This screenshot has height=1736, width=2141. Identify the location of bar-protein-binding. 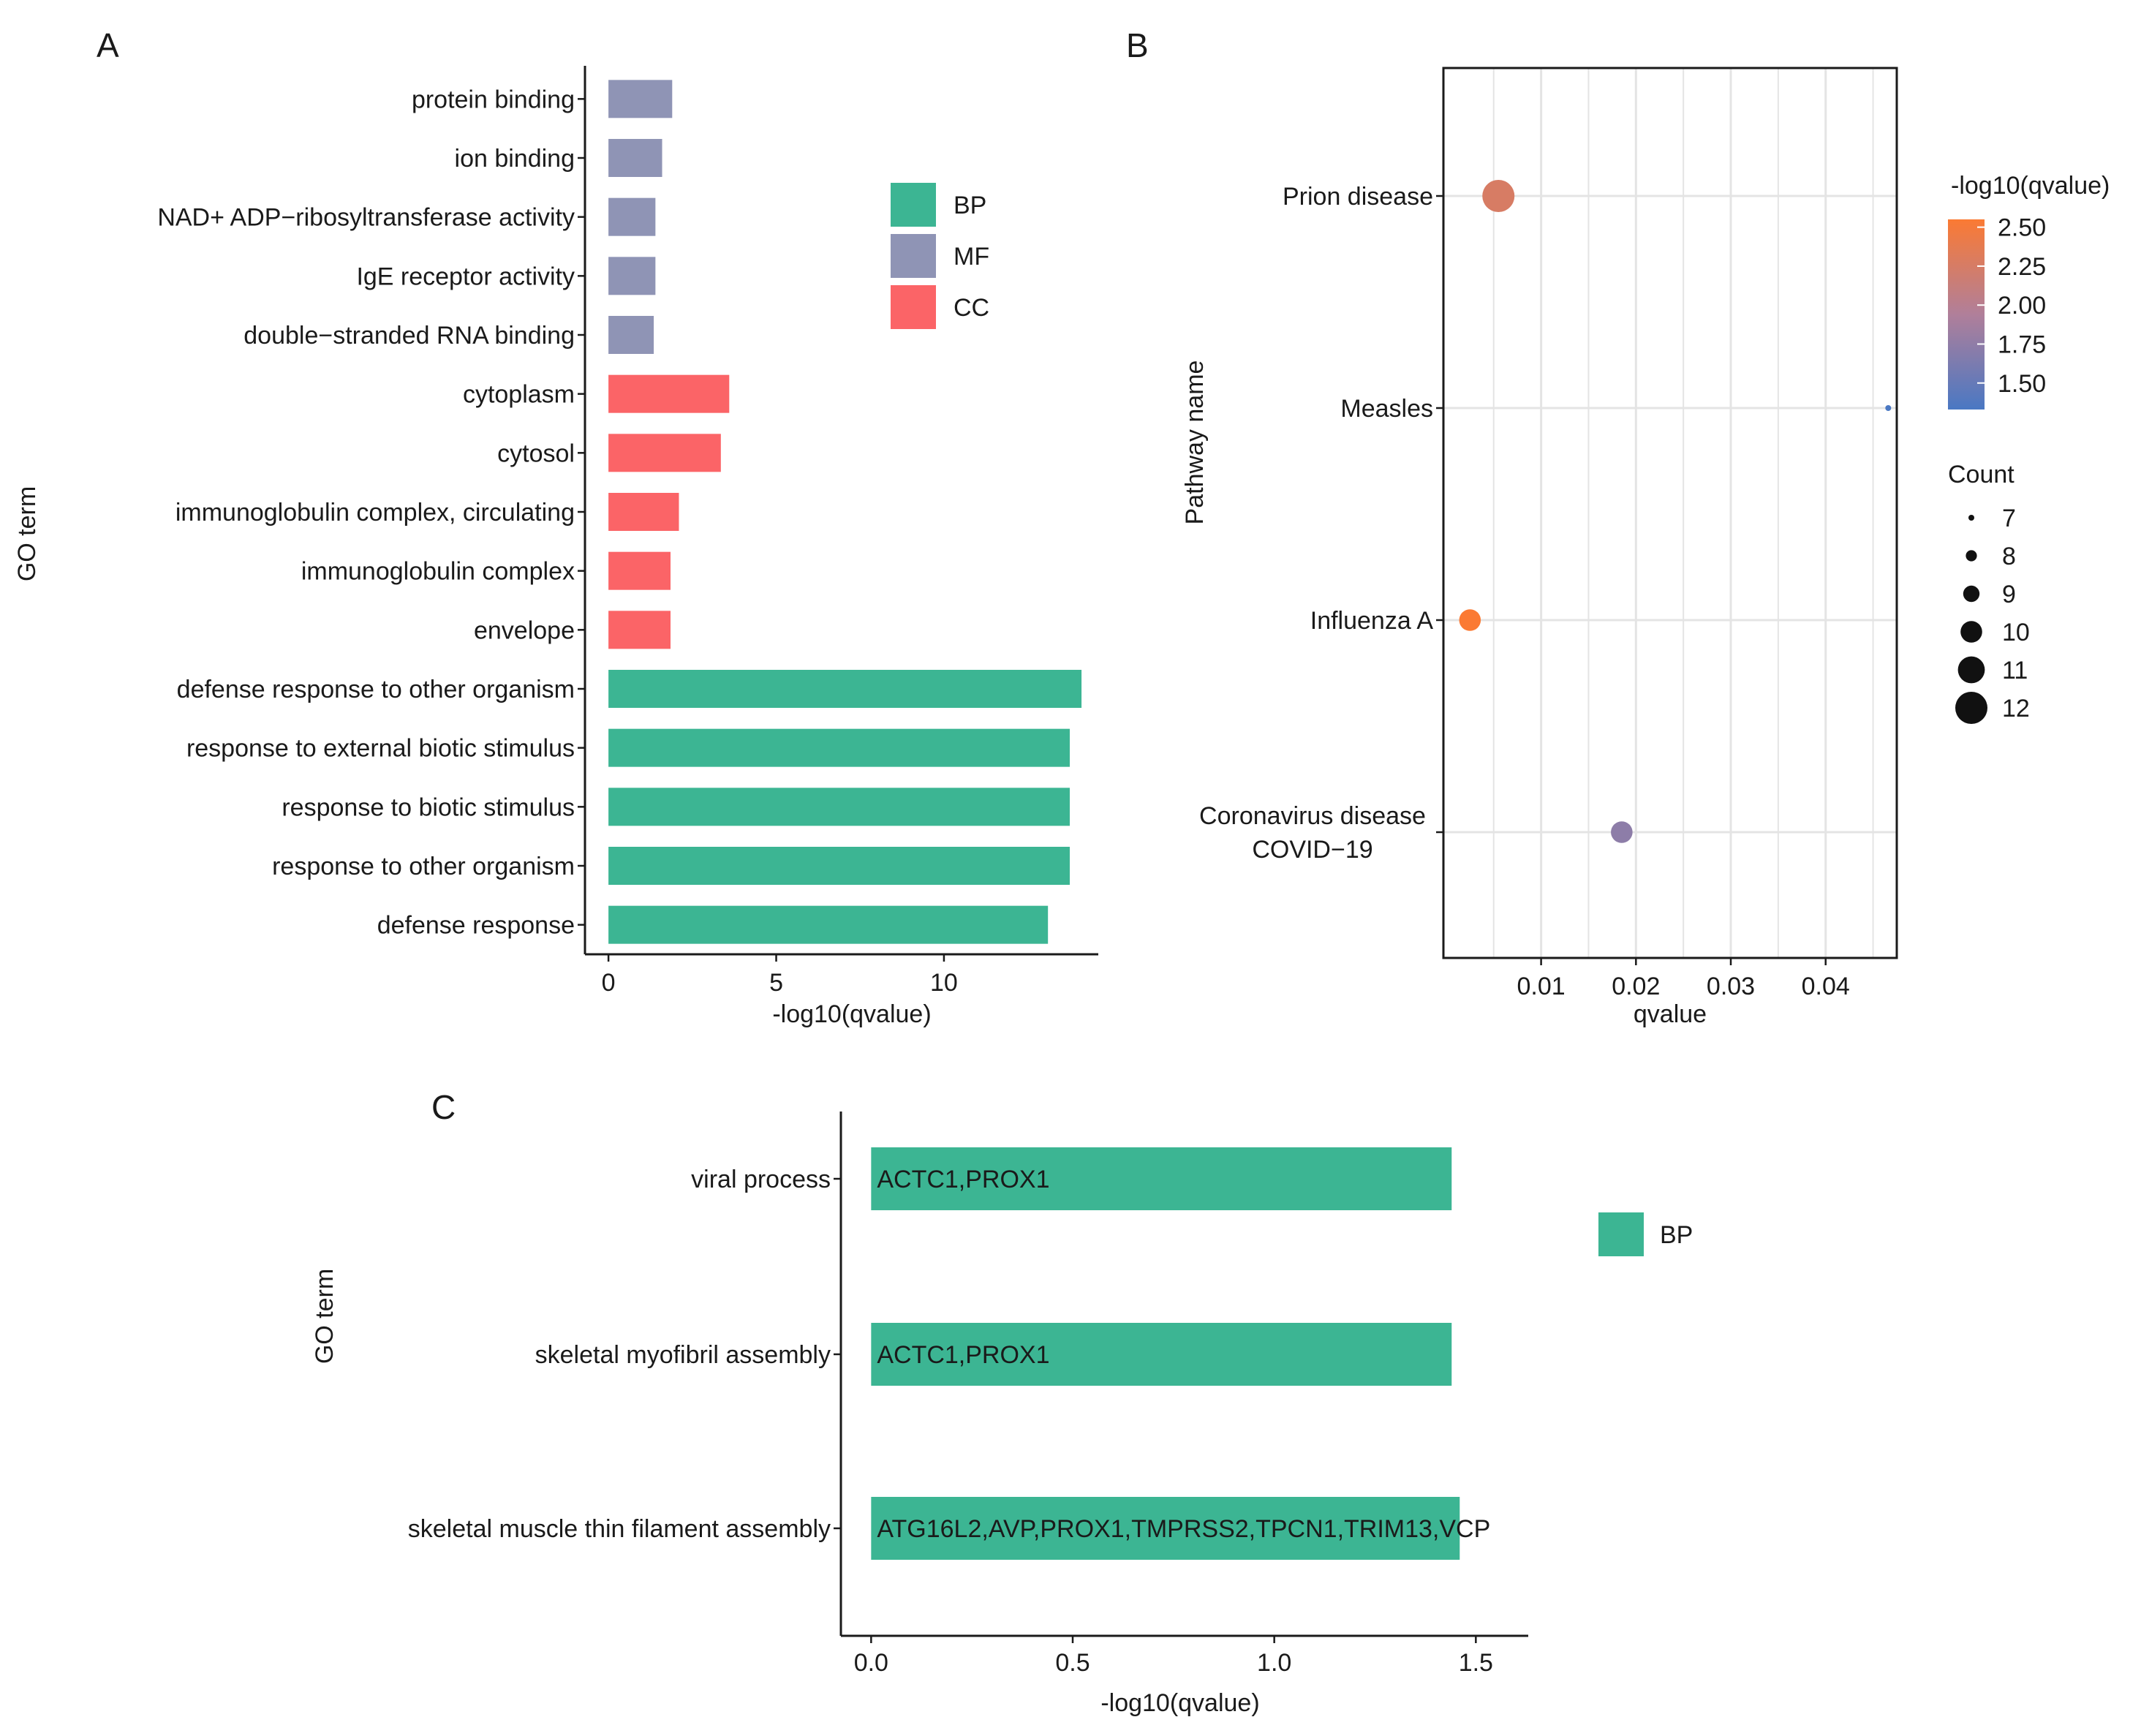
(641, 99).